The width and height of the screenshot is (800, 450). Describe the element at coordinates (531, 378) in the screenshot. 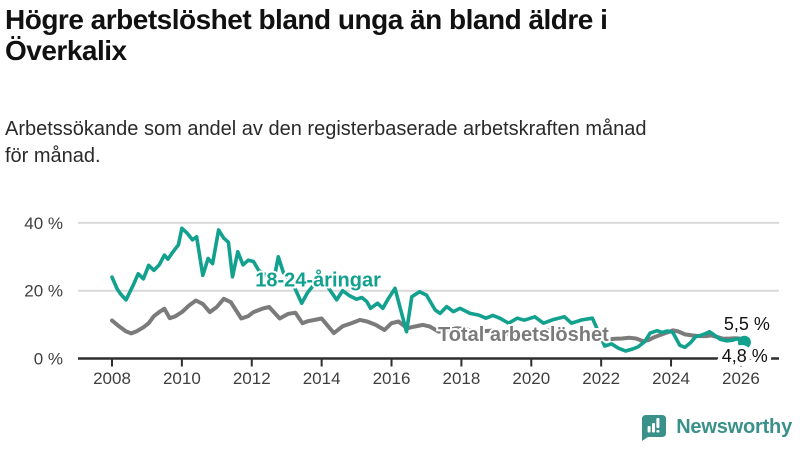

I see `x-tick-label: 2020` at that location.